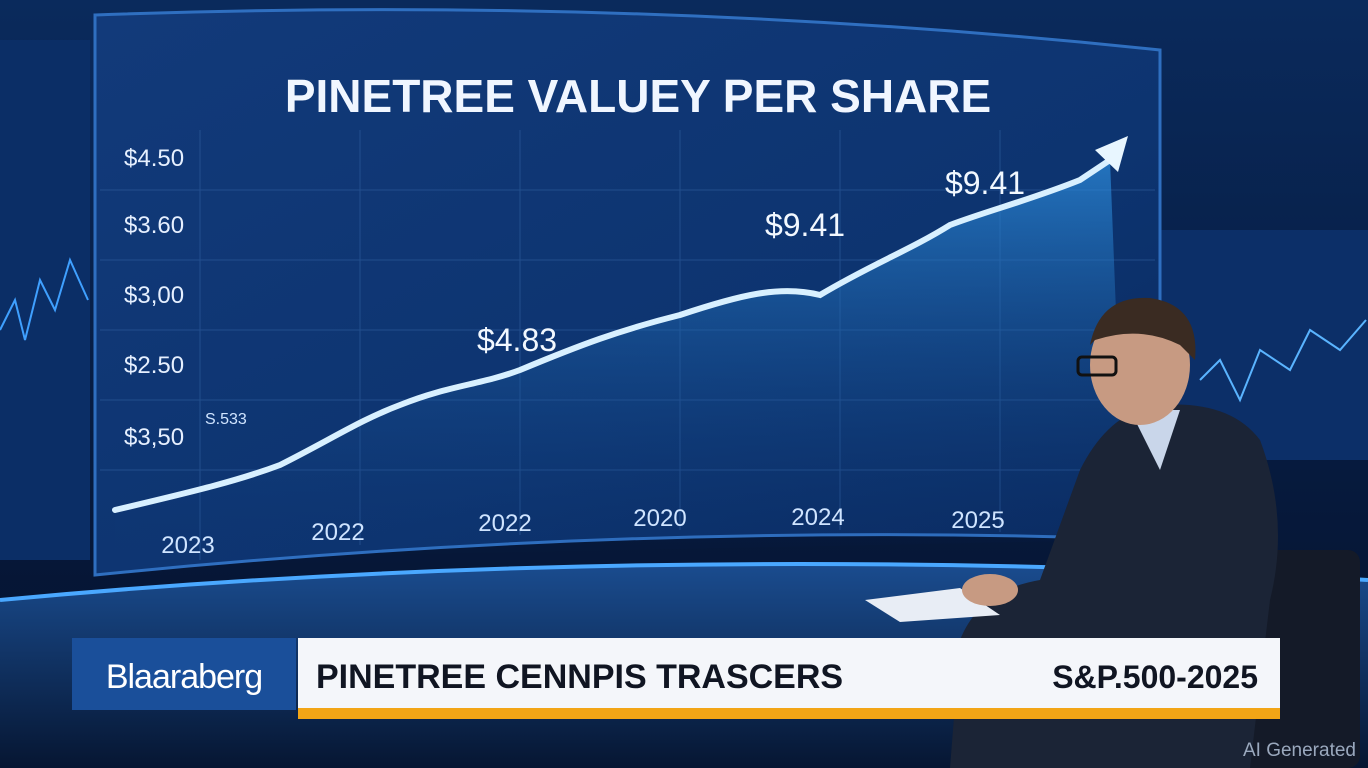 This screenshot has width=1368, height=768. Describe the element at coordinates (1155, 677) in the screenshot. I see `ticker: S&P.500-2025` at that location.